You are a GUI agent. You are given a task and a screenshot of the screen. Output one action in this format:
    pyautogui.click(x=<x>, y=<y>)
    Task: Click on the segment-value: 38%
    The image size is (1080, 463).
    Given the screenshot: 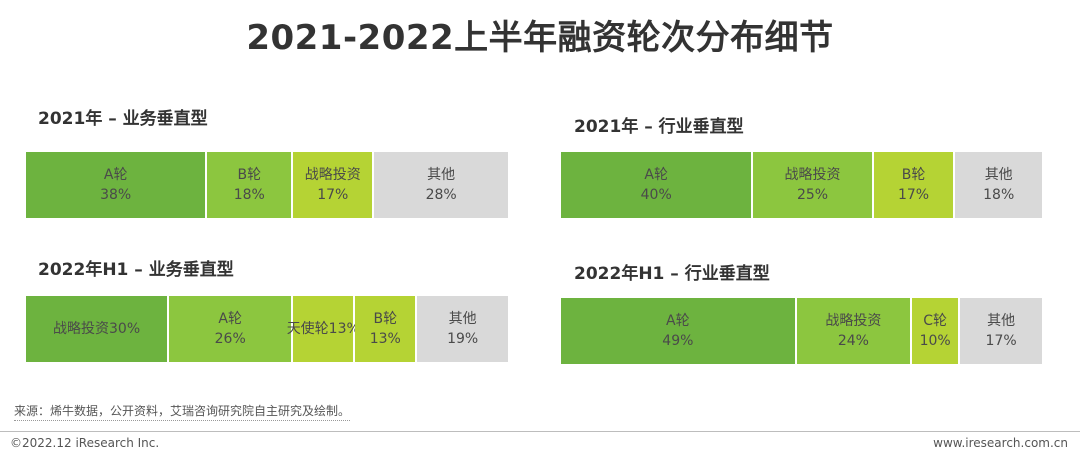 What is the action you would take?
    pyautogui.click(x=116, y=195)
    